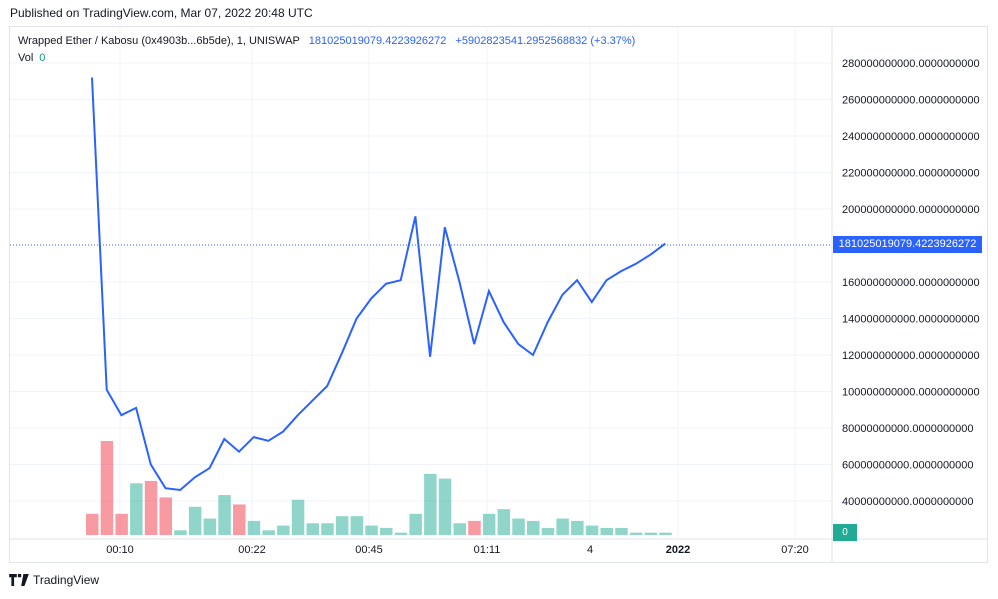  I want to click on x-tick-label: 00:45, so click(369, 550).